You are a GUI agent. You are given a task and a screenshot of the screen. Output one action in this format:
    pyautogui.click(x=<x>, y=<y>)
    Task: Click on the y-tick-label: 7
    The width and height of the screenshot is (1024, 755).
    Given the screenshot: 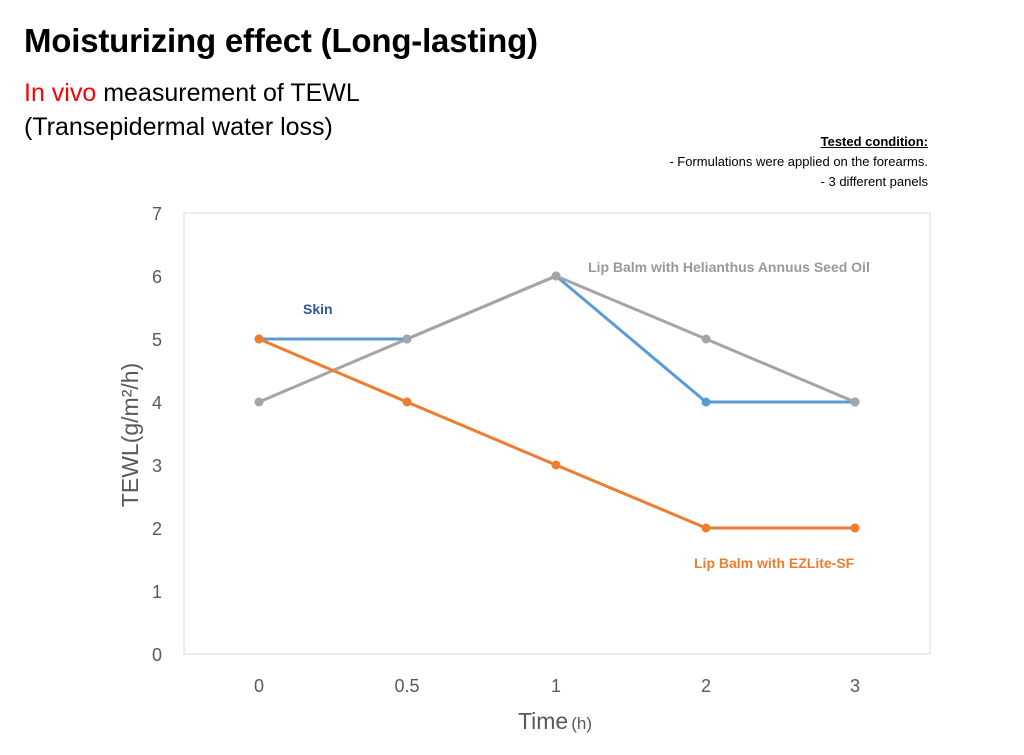 What is the action you would take?
    pyautogui.click(x=157, y=214)
    